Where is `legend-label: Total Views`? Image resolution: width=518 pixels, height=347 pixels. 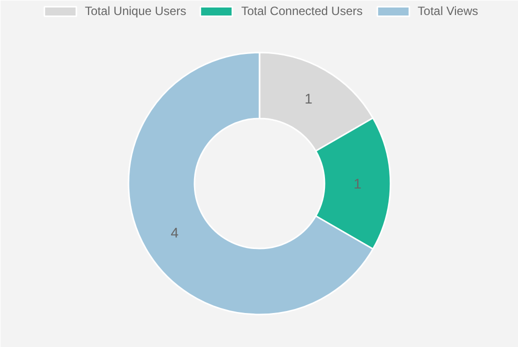 legend-label: Total Views is located at coordinates (448, 11).